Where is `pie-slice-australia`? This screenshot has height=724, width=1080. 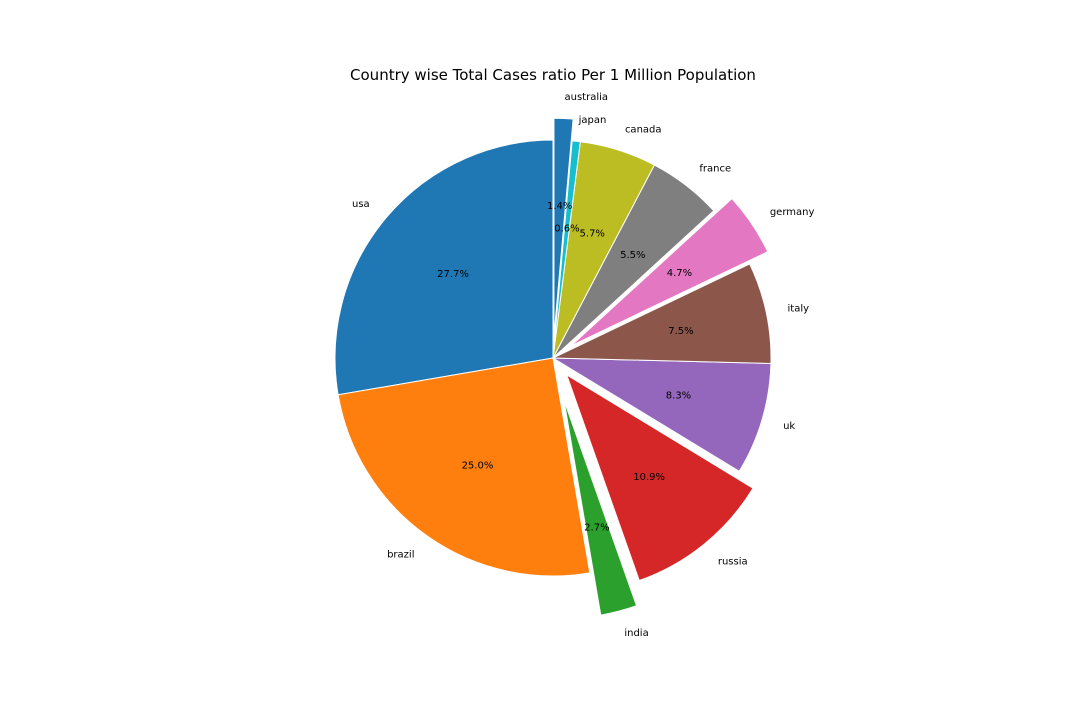
pie-slice-australia is located at coordinates (563, 227).